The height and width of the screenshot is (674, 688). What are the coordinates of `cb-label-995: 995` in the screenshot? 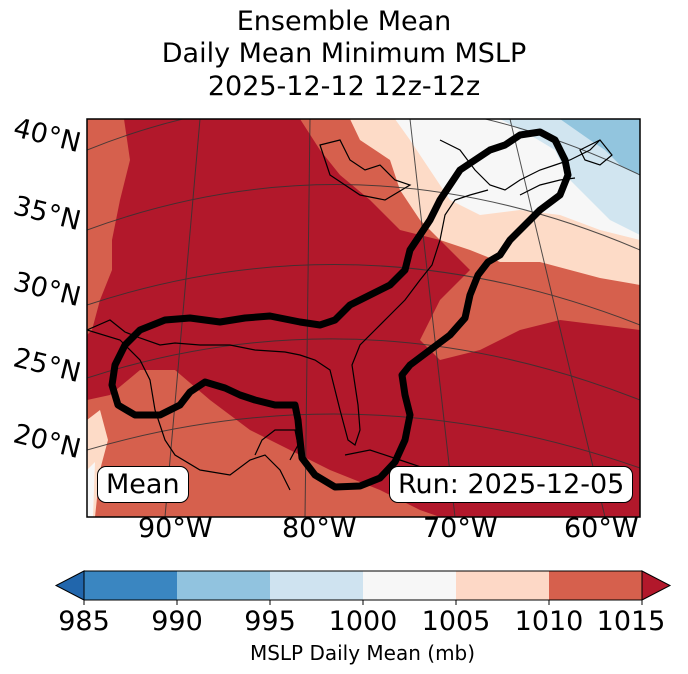 It's located at (270, 621).